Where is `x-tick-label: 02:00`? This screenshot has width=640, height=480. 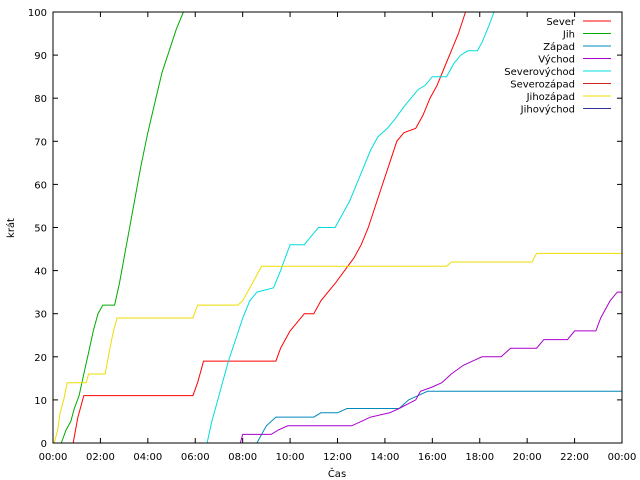 x-tick-label: 02:00 is located at coordinates (100, 457).